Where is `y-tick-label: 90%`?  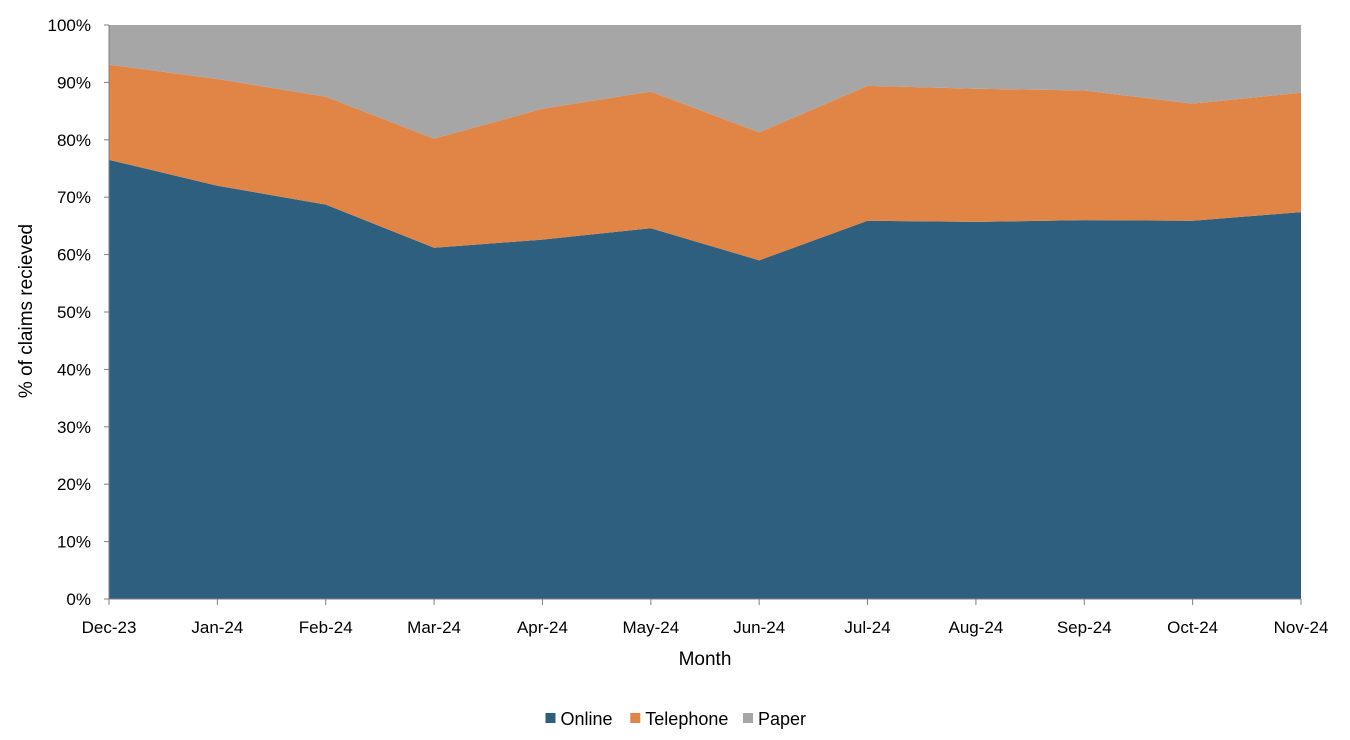 y-tick-label: 90% is located at coordinates (74, 82).